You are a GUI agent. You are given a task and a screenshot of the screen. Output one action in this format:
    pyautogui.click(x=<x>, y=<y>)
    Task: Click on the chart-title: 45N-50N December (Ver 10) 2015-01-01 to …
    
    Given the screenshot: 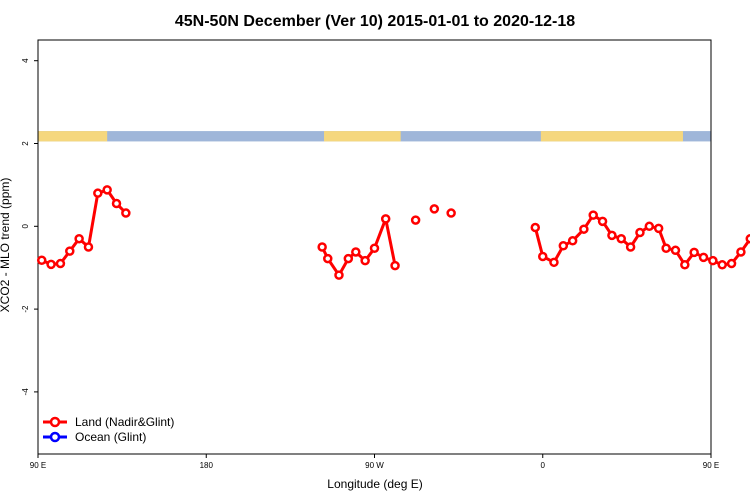 What is the action you would take?
    pyautogui.click(x=375, y=21)
    